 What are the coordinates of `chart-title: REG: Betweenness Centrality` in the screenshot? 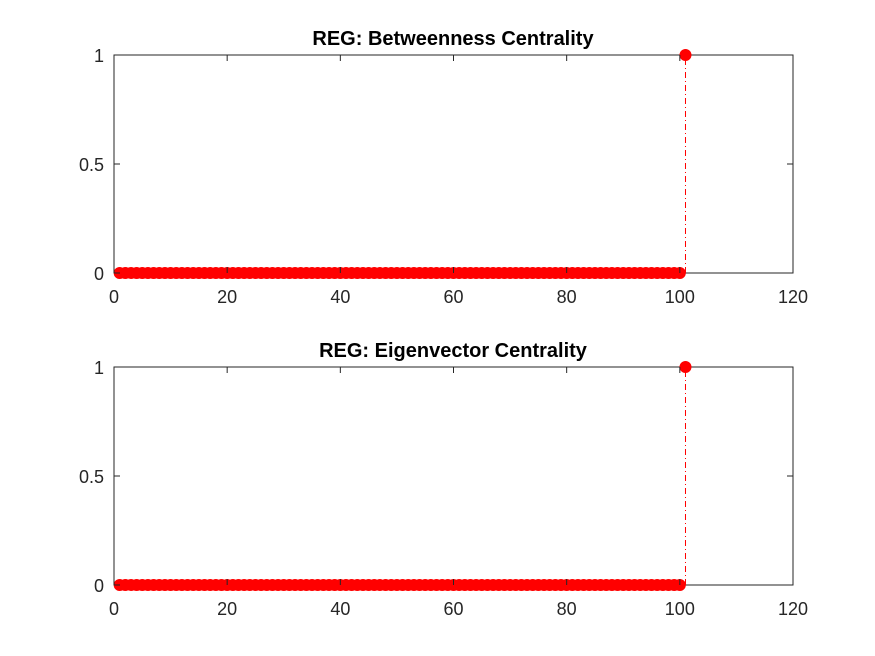 It's located at (453, 39).